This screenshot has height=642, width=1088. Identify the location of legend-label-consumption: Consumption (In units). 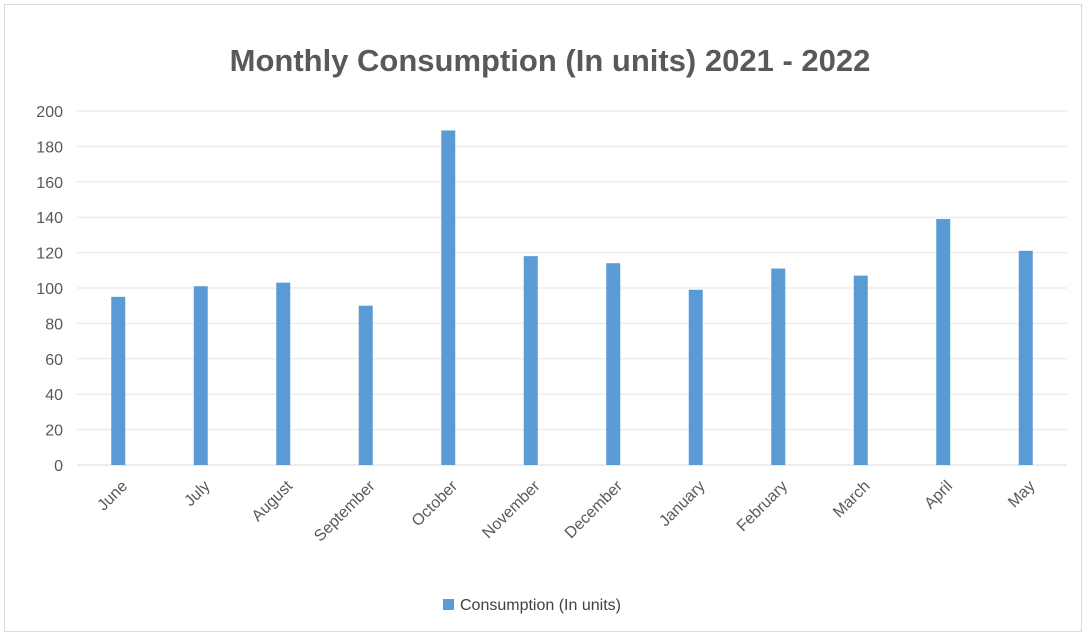
(540, 605).